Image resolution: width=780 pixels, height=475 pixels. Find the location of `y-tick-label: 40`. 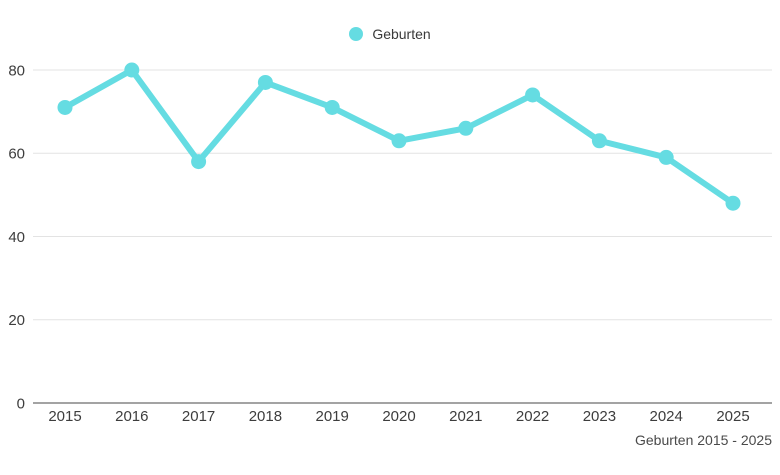

y-tick-label: 40 is located at coordinates (16, 237).